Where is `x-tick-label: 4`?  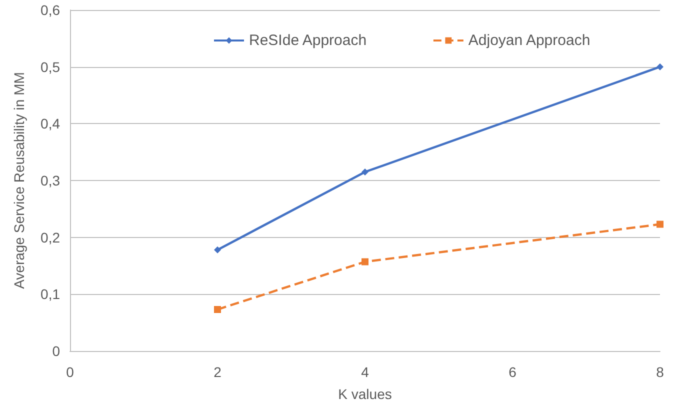 x-tick-label: 4 is located at coordinates (365, 372).